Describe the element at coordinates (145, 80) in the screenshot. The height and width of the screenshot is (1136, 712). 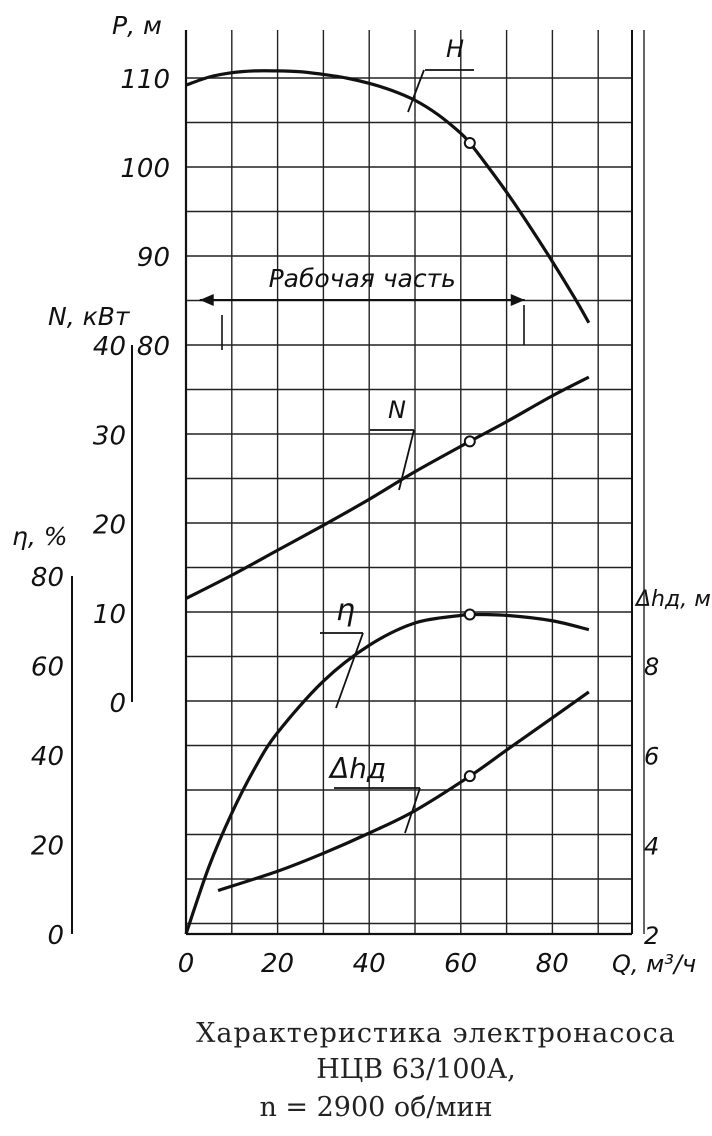
I see `H-tick-label: 110` at that location.